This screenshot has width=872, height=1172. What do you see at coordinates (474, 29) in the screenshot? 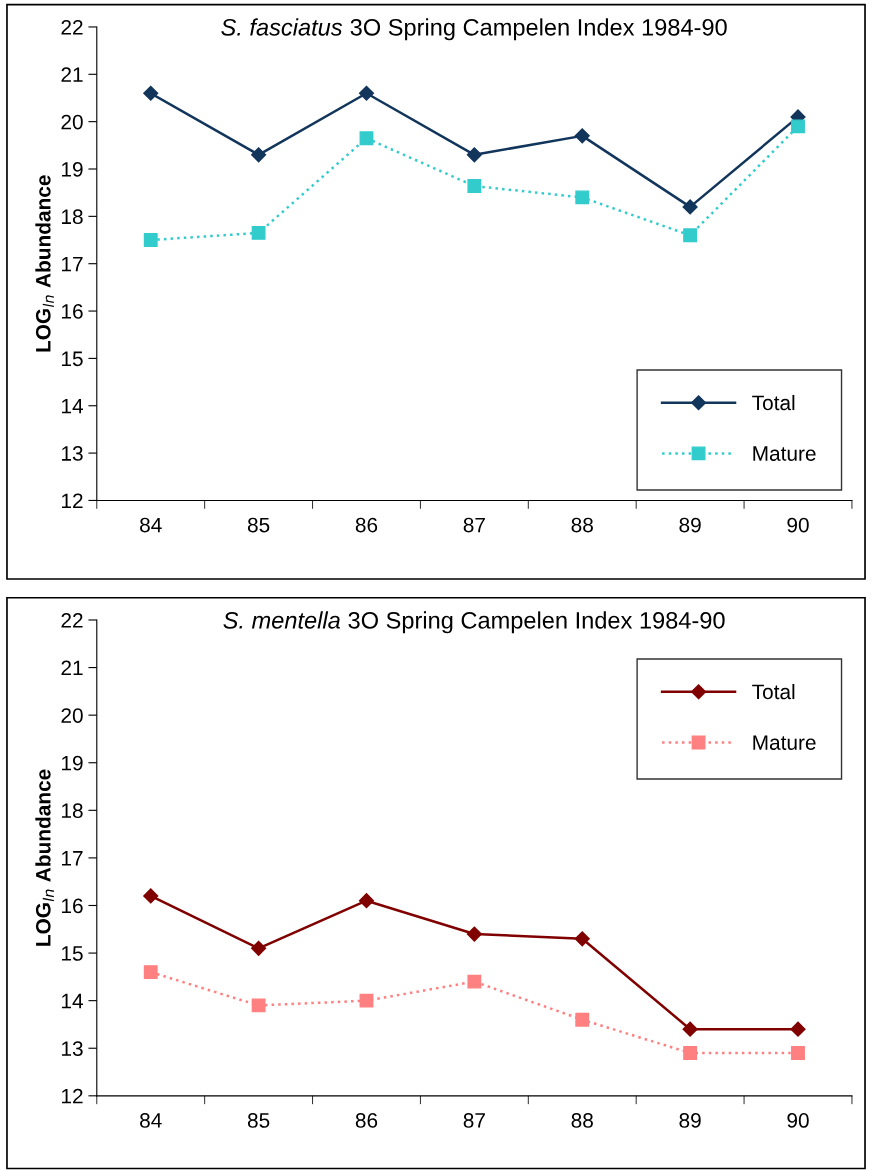
I see `chart-title: S. fasciatus 3O Spring Campelen Index 1984-90` at bounding box center [474, 29].